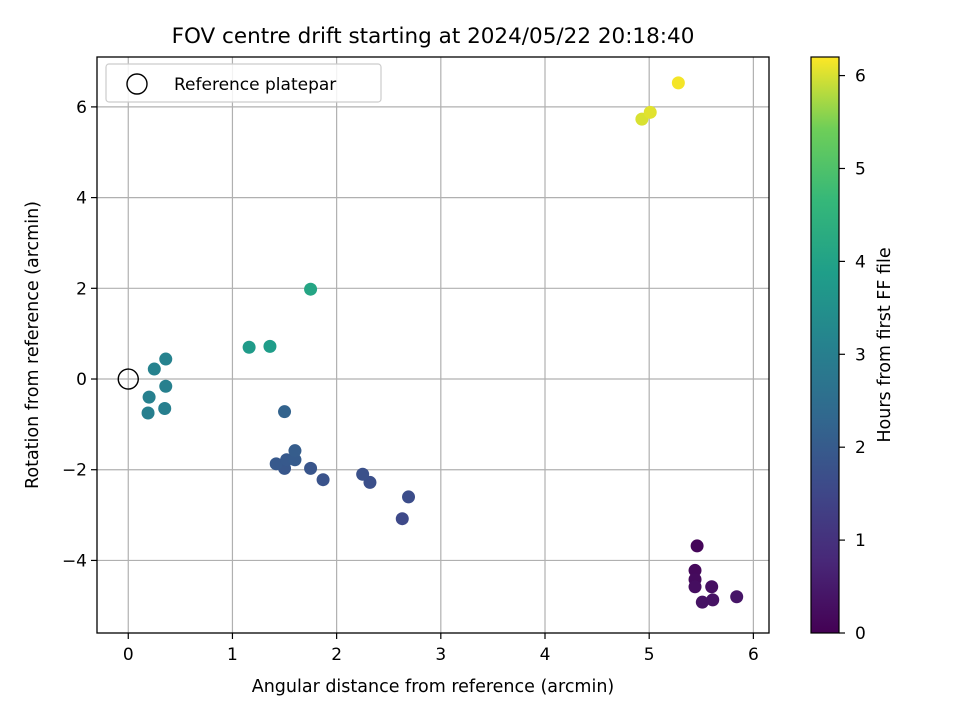  I want to click on colorbar-tick-label: 0, so click(860, 634).